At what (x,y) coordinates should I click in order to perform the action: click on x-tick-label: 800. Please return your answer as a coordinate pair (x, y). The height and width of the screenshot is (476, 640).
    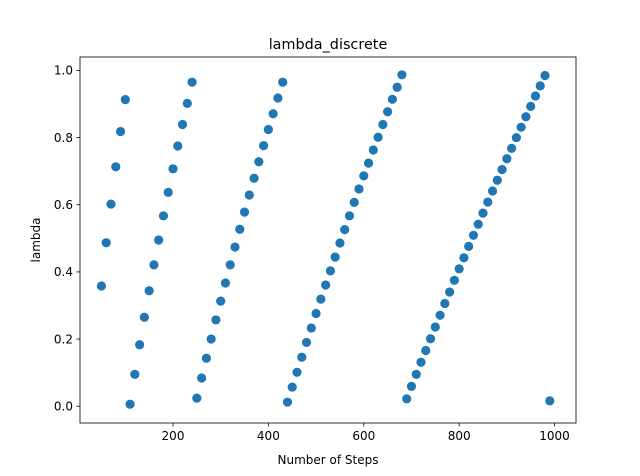
    Looking at the image, I should click on (459, 436).